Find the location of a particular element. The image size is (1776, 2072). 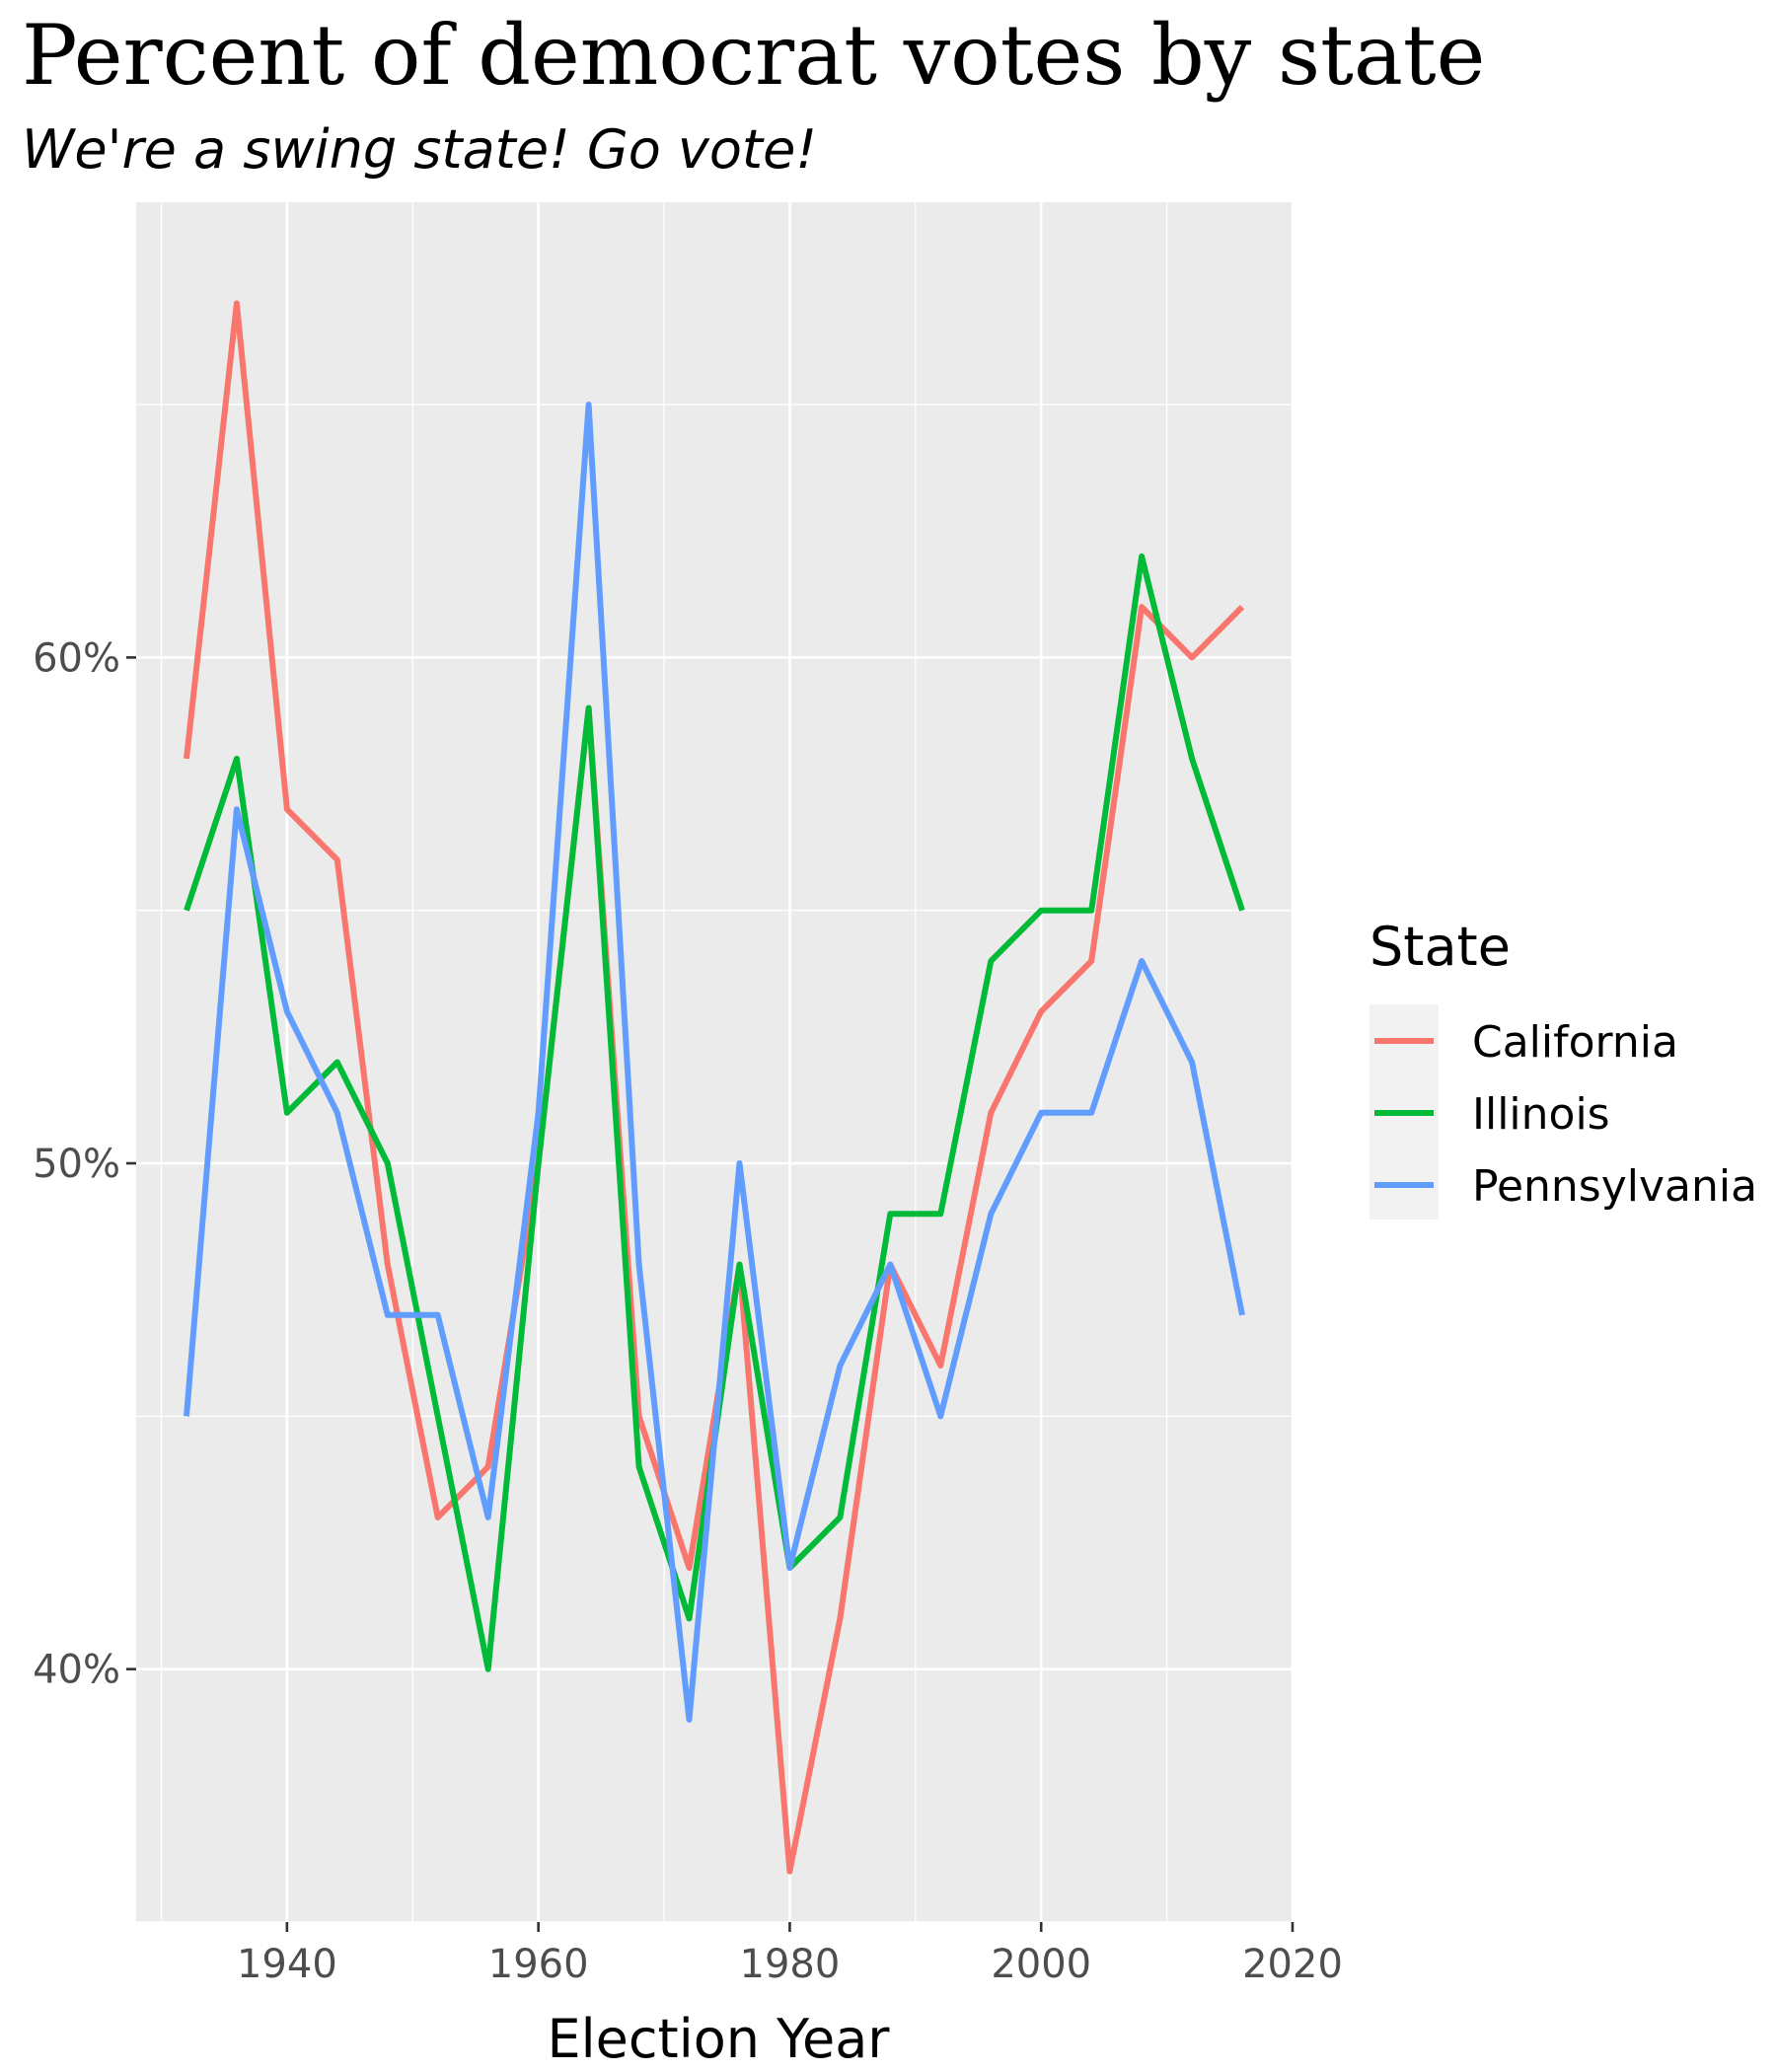

x-tick-label: 1960 is located at coordinates (539, 1965).